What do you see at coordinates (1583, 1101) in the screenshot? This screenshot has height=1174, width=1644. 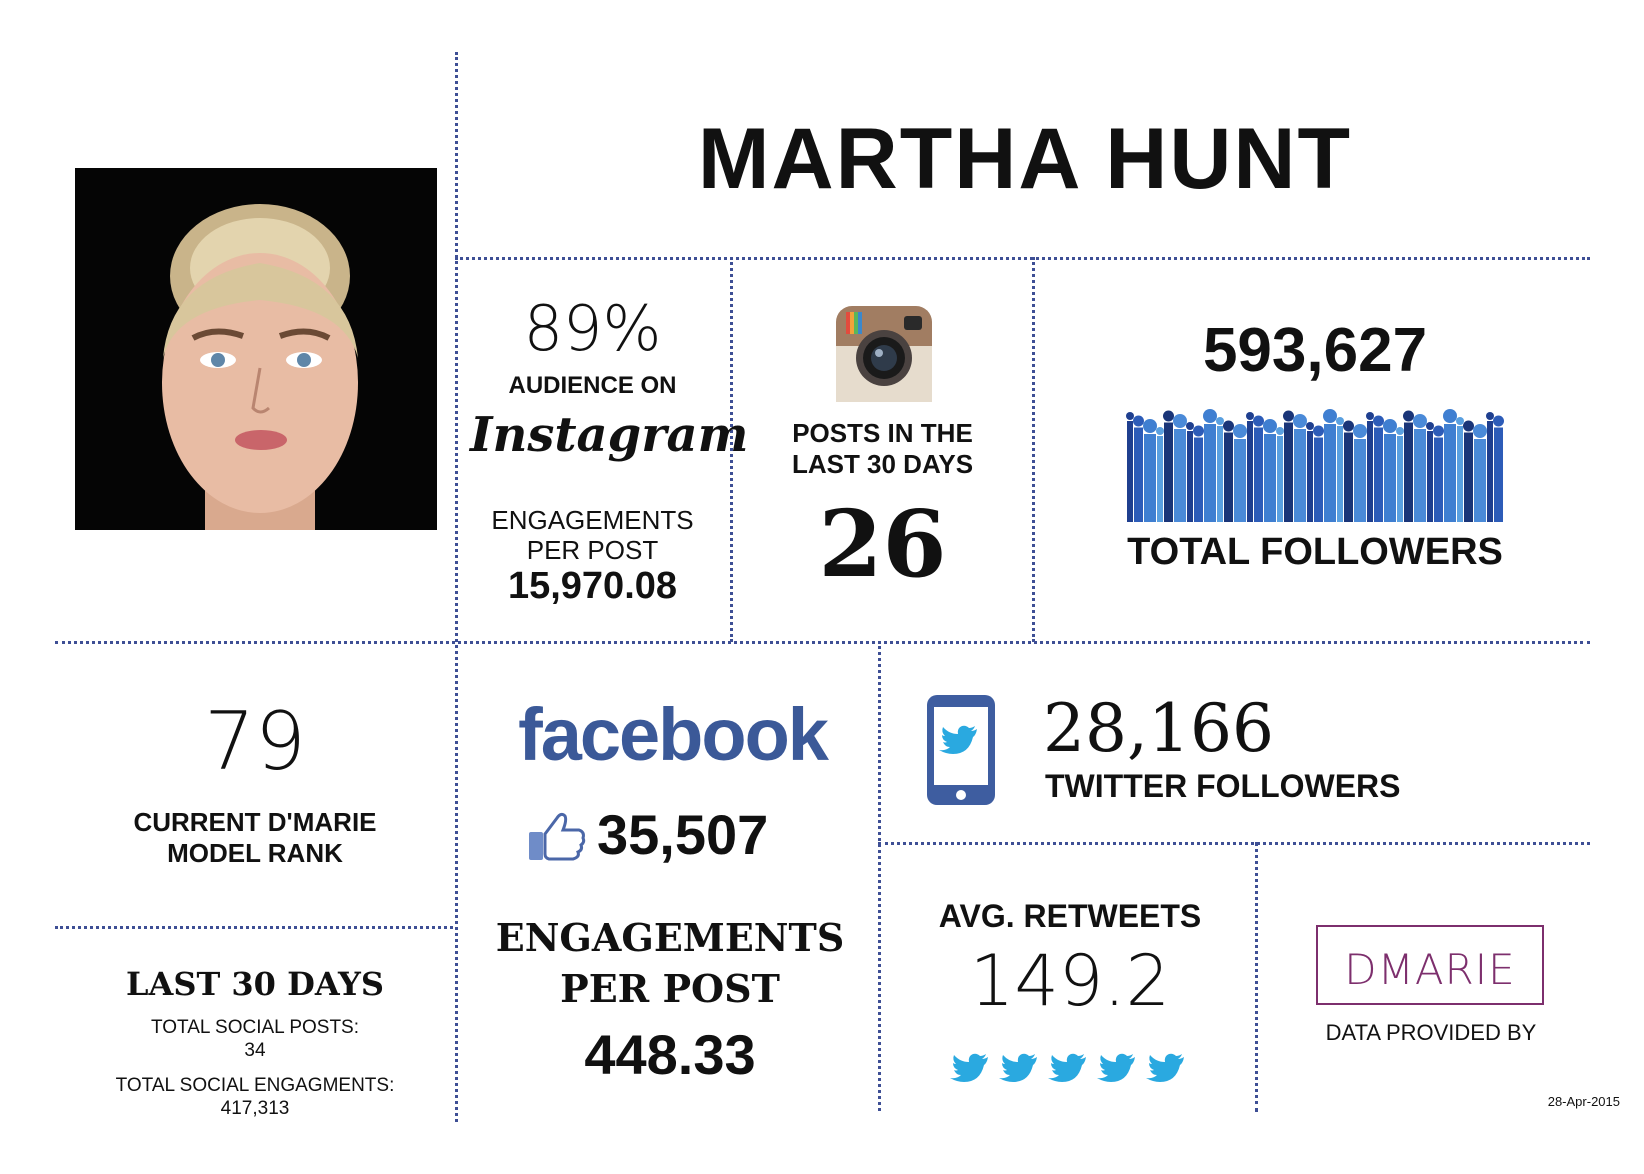 I see `report-date: 28-Apr-2015` at bounding box center [1583, 1101].